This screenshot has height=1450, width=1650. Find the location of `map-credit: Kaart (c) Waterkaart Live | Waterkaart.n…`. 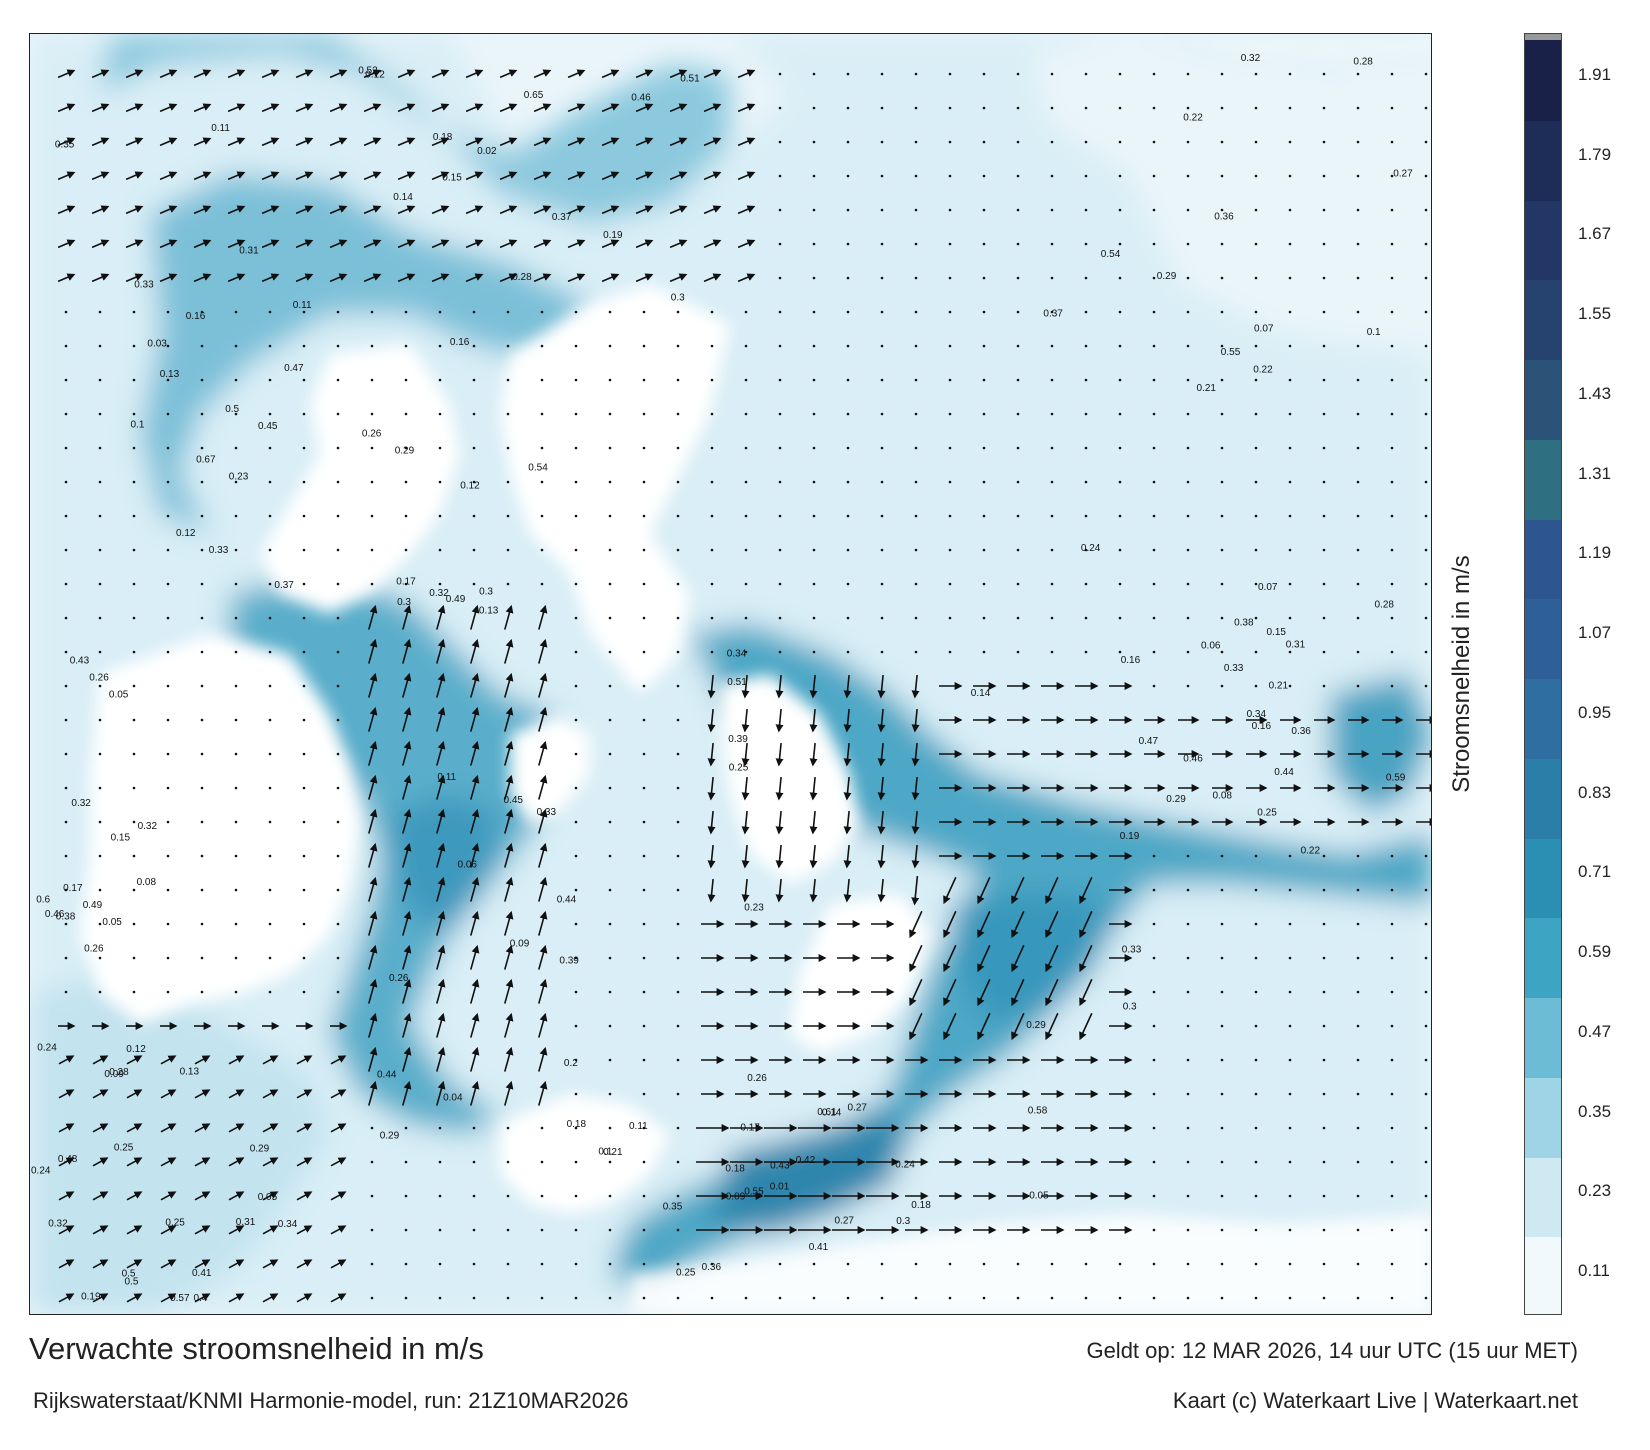

map-credit: Kaart (c) Waterkaart Live | Waterkaart.n… is located at coordinates (1375, 1400).